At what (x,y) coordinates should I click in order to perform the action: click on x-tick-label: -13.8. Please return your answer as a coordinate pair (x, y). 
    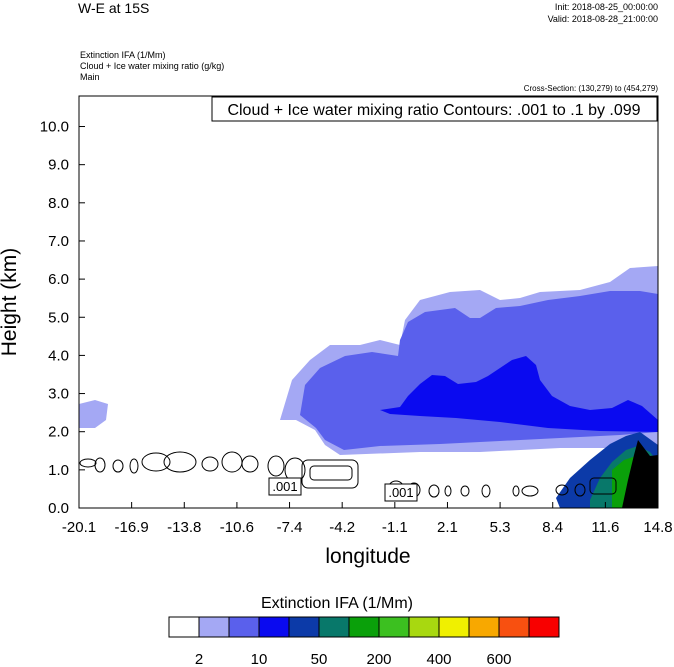
    Looking at the image, I should click on (184, 527).